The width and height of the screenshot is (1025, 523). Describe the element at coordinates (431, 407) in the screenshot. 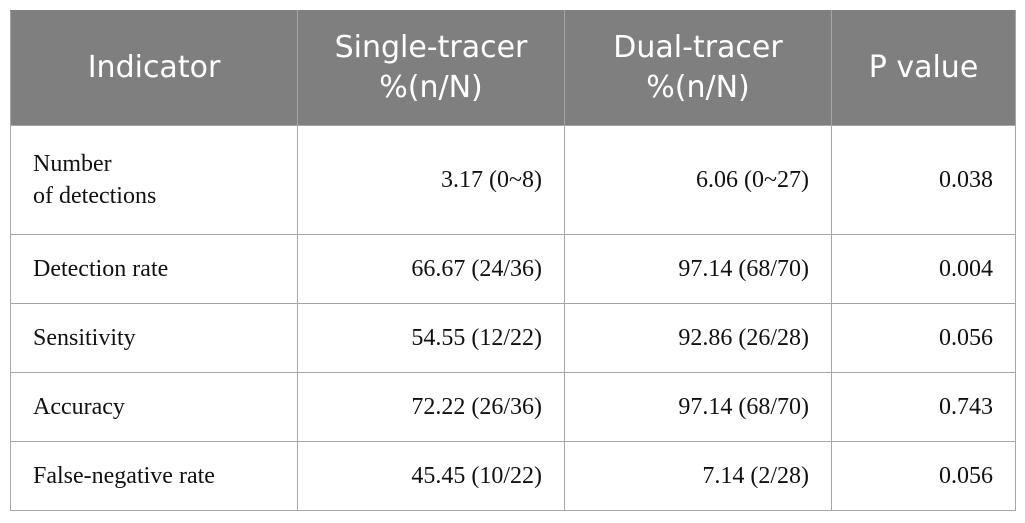

I see `cell-single-tracer: 72.22 (26/36)` at that location.